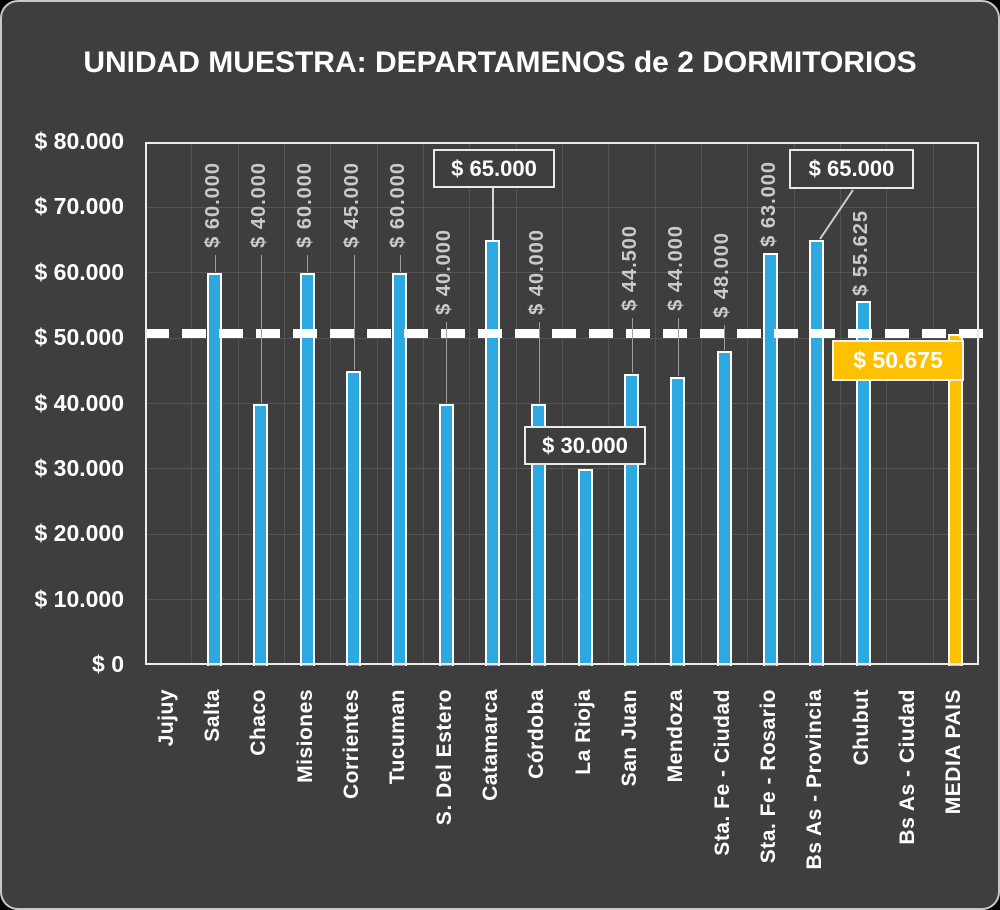  Describe the element at coordinates (898, 360) in the screenshot. I see `value-callout: $ 50.675` at that location.